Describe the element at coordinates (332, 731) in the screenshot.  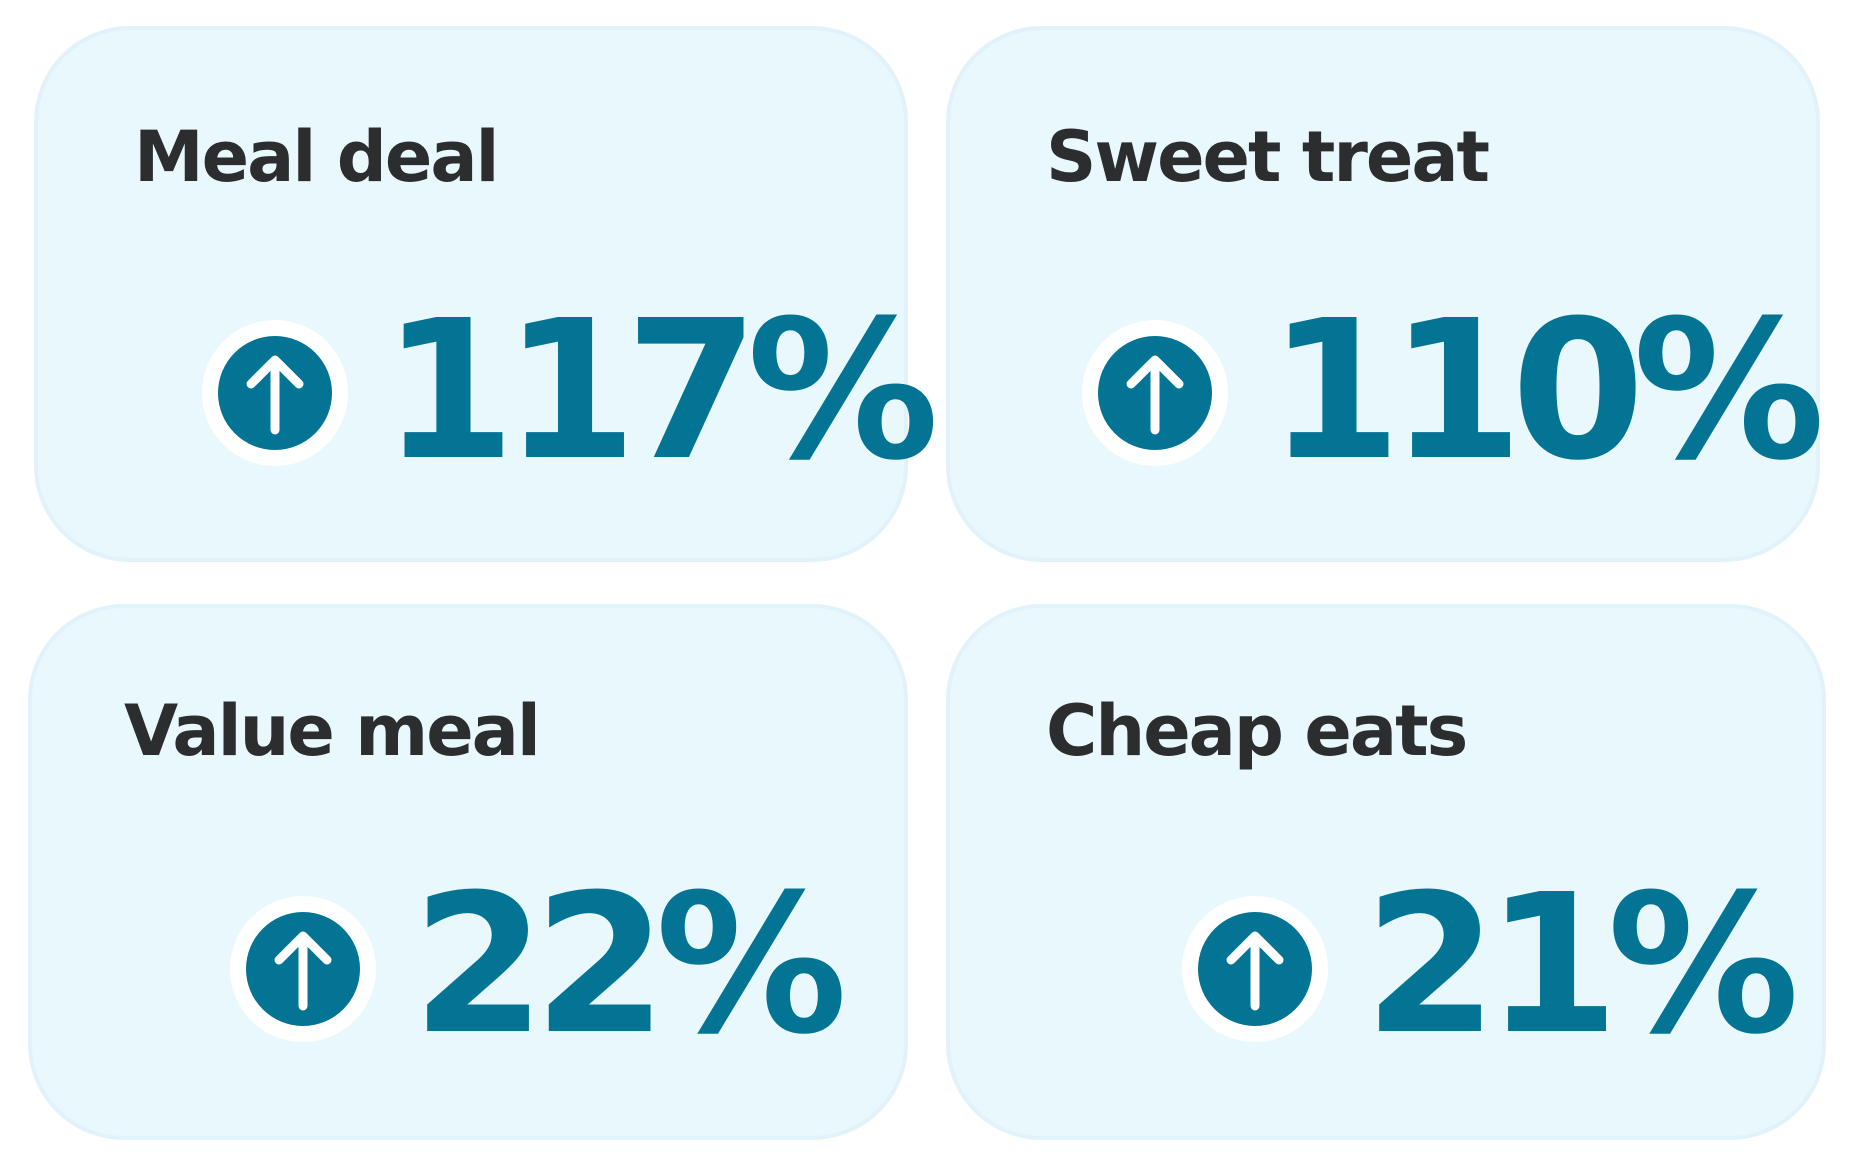
I see `card-title: Value meal` at that location.